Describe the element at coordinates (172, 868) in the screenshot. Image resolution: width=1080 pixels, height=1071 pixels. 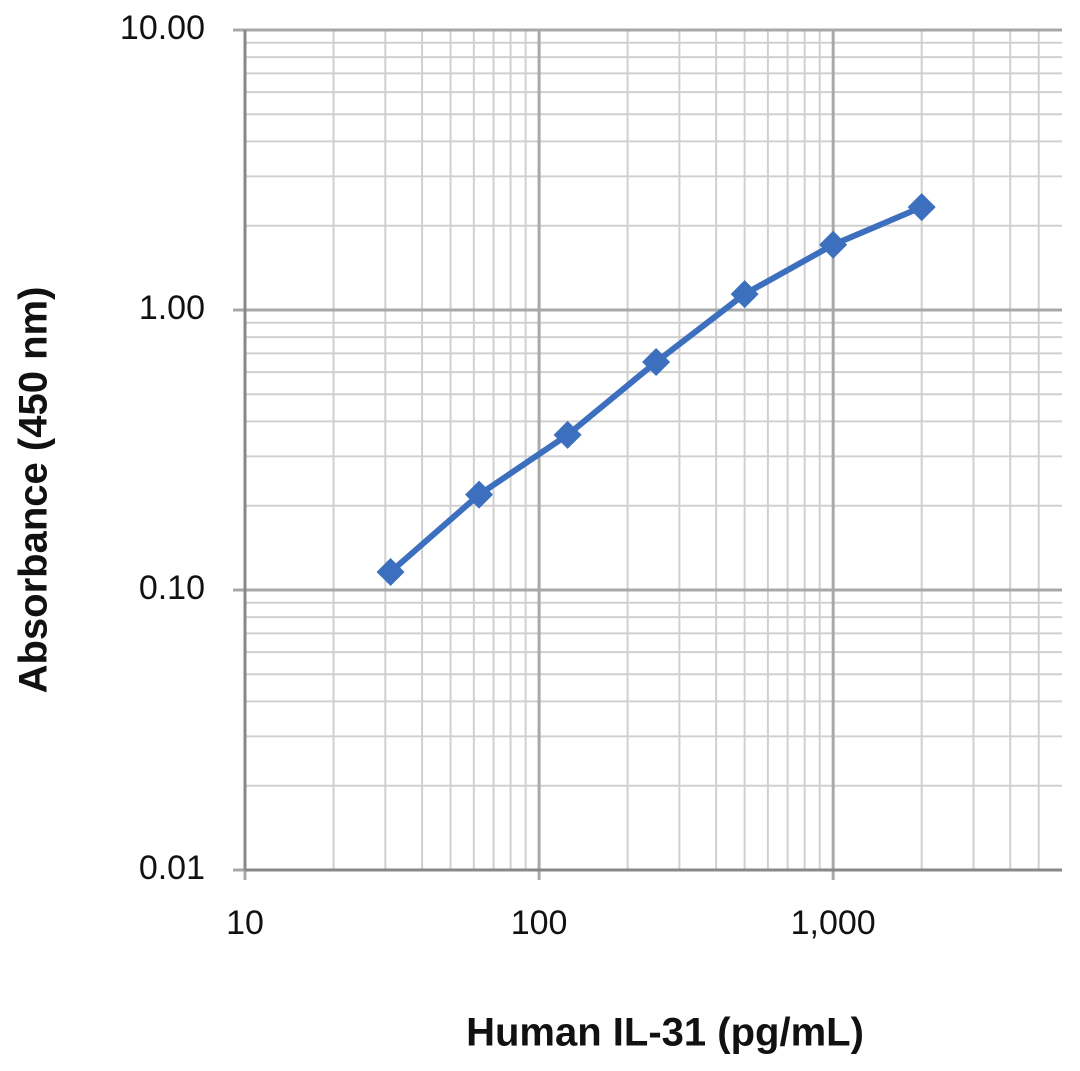
I see `y-tick-label: 0.01` at that location.